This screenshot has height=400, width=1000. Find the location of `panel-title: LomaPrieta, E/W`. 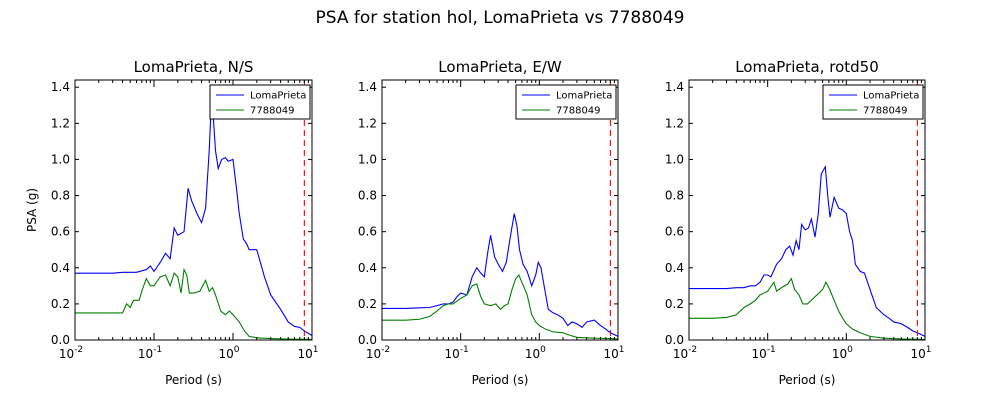

panel-title: LomaPrieta, E/W is located at coordinates (500, 67).